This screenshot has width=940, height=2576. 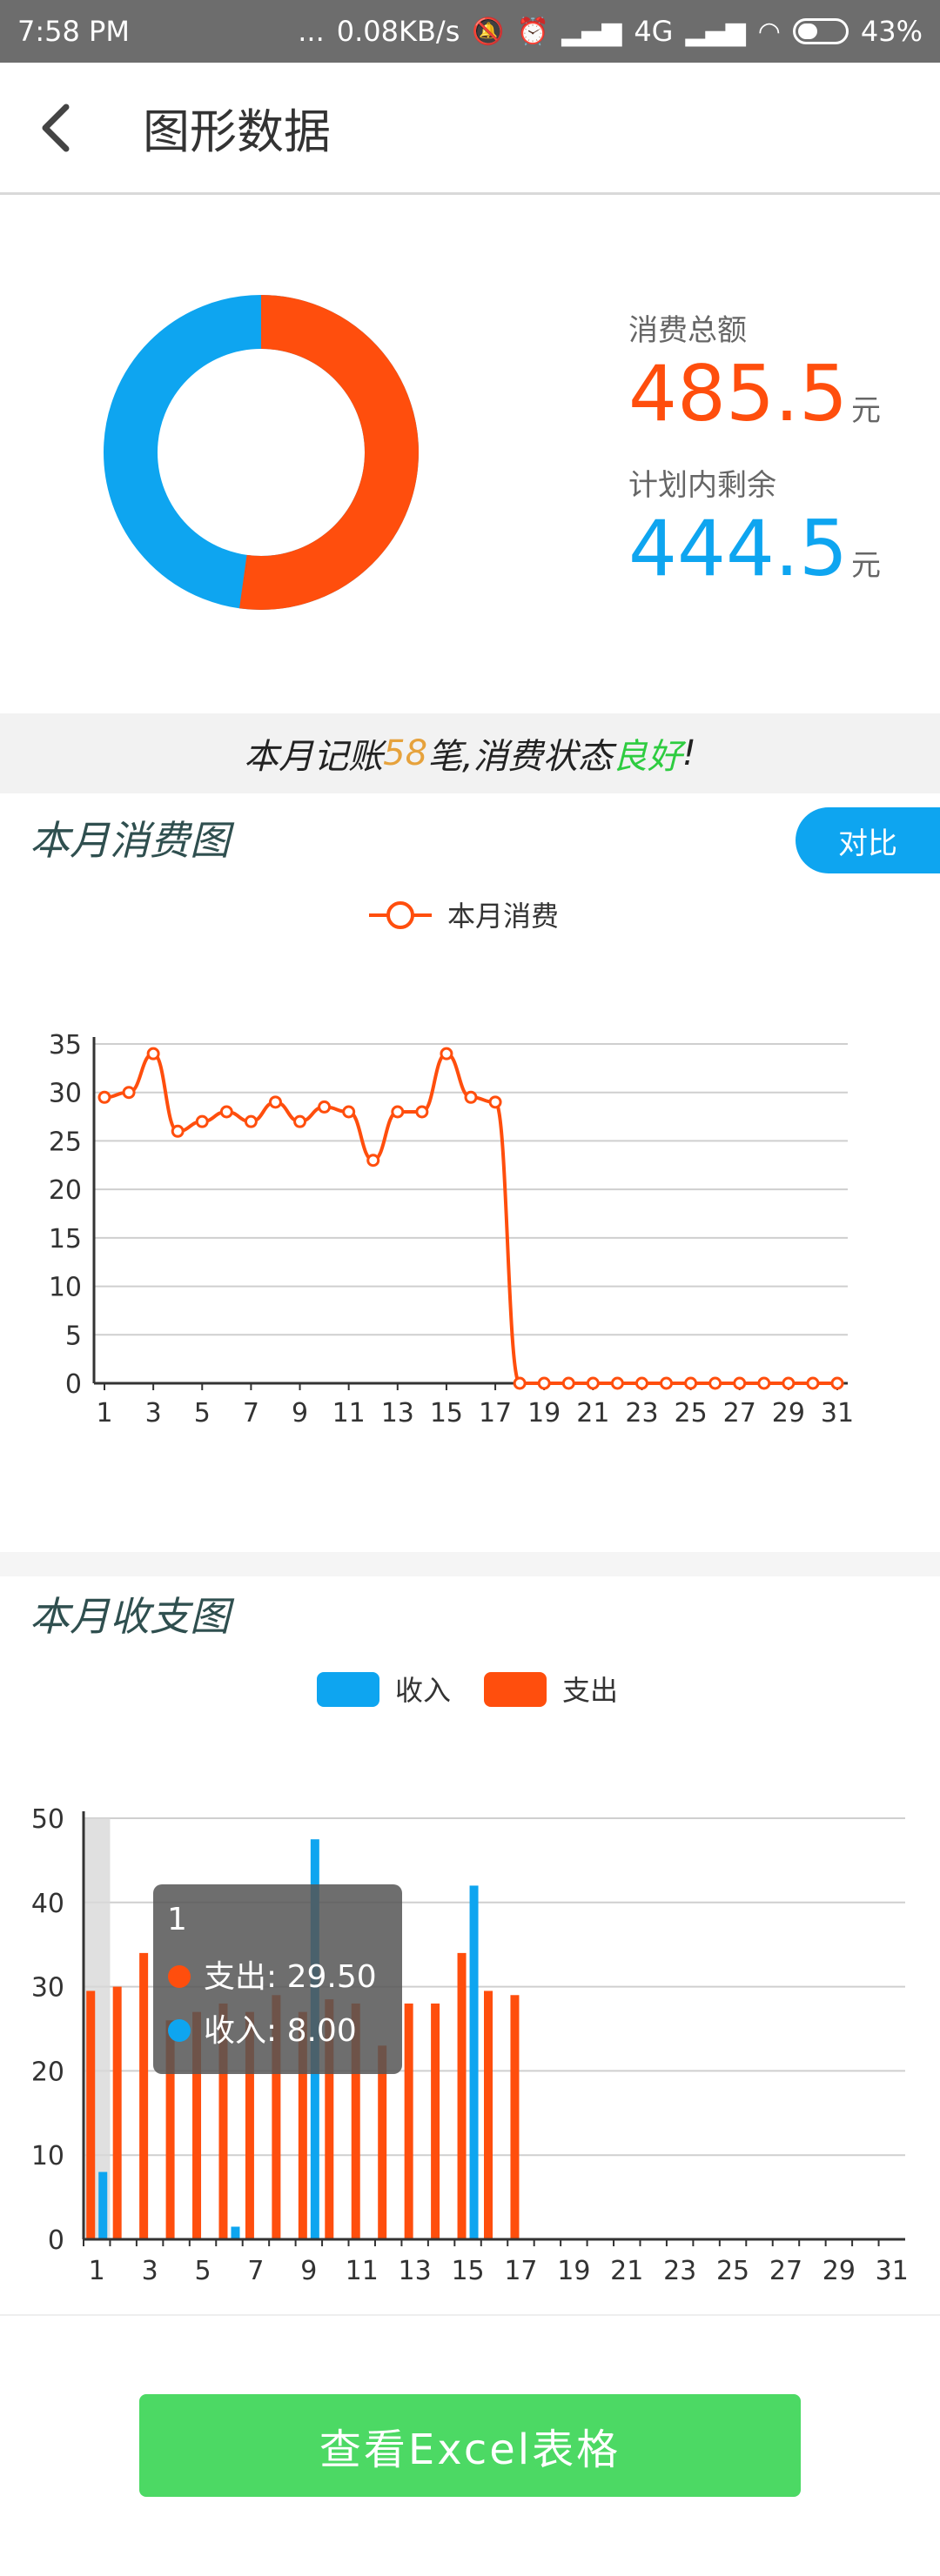 I want to click on chevron-left-icon, so click(x=56, y=127).